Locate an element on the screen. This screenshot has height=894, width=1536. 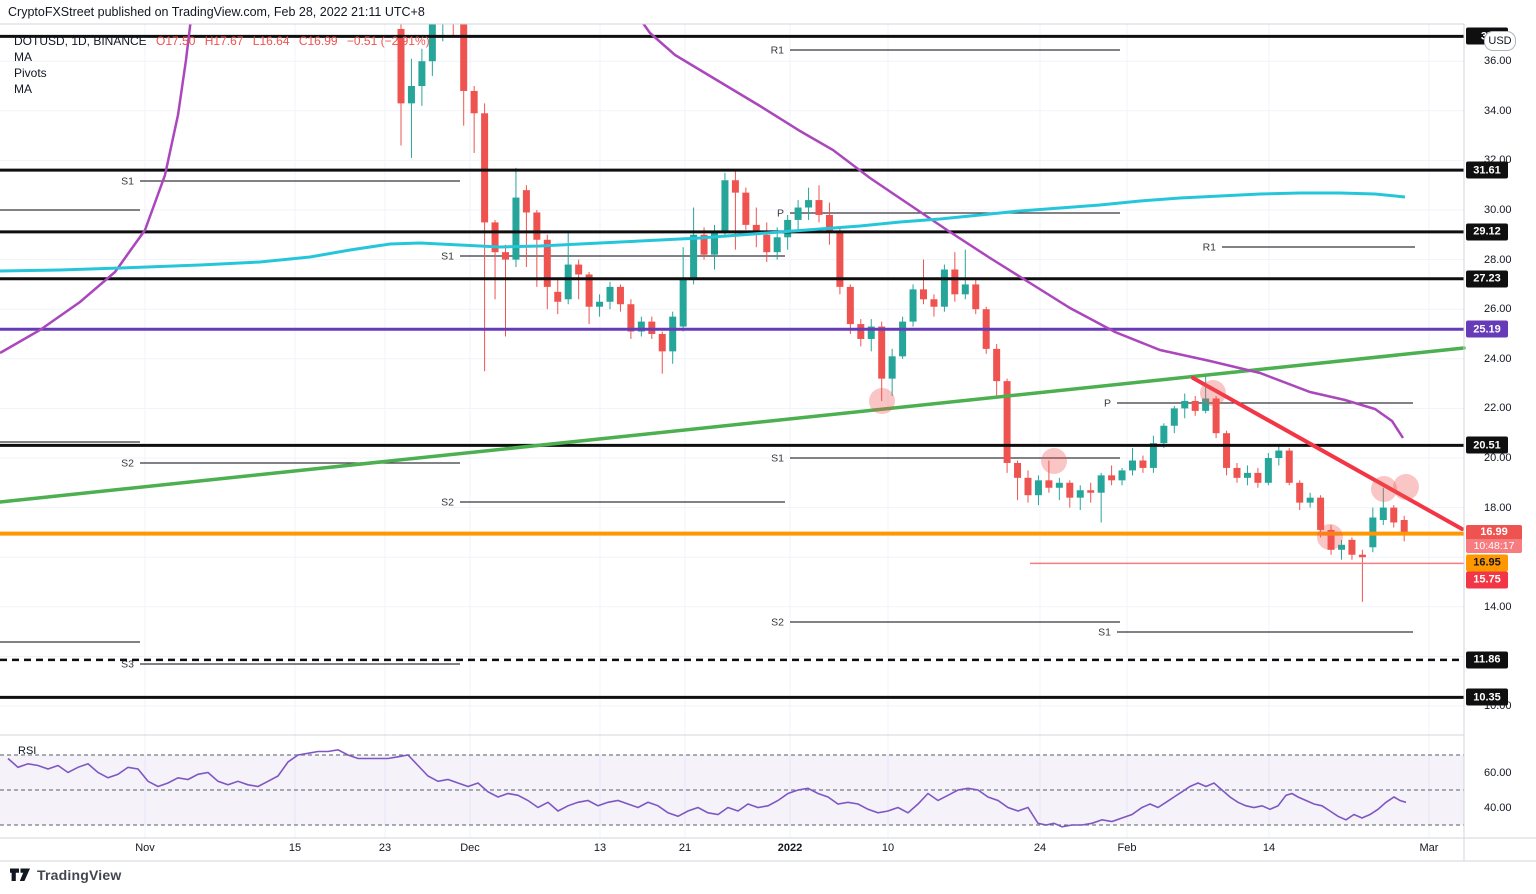
orange-level-label: 16.95 is located at coordinates (1487, 563).